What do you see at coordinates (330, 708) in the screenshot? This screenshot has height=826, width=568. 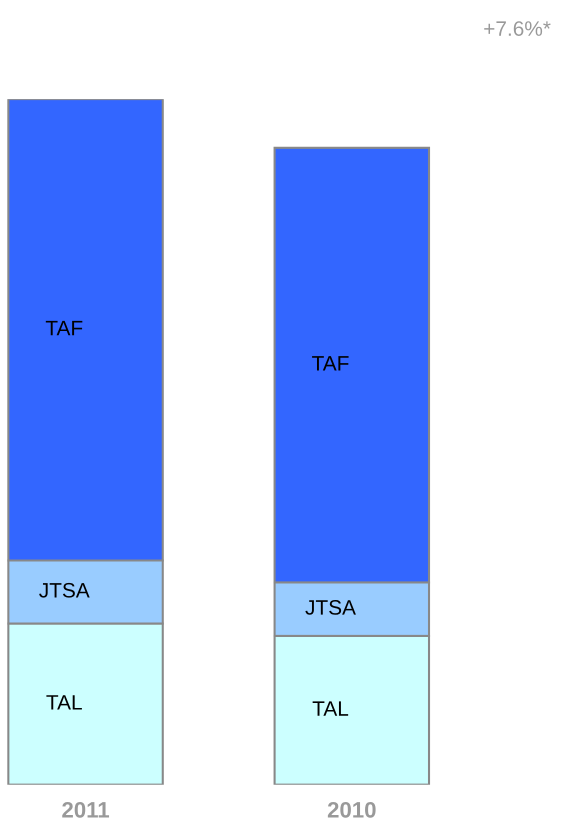 I see `series-label: TAL` at bounding box center [330, 708].